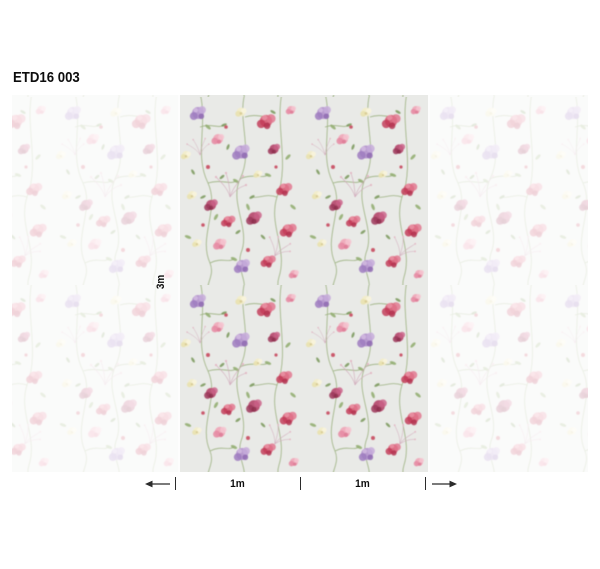 This screenshot has width=600, height=569. What do you see at coordinates (425, 483) in the screenshot?
I see `ruler-tick-end` at bounding box center [425, 483].